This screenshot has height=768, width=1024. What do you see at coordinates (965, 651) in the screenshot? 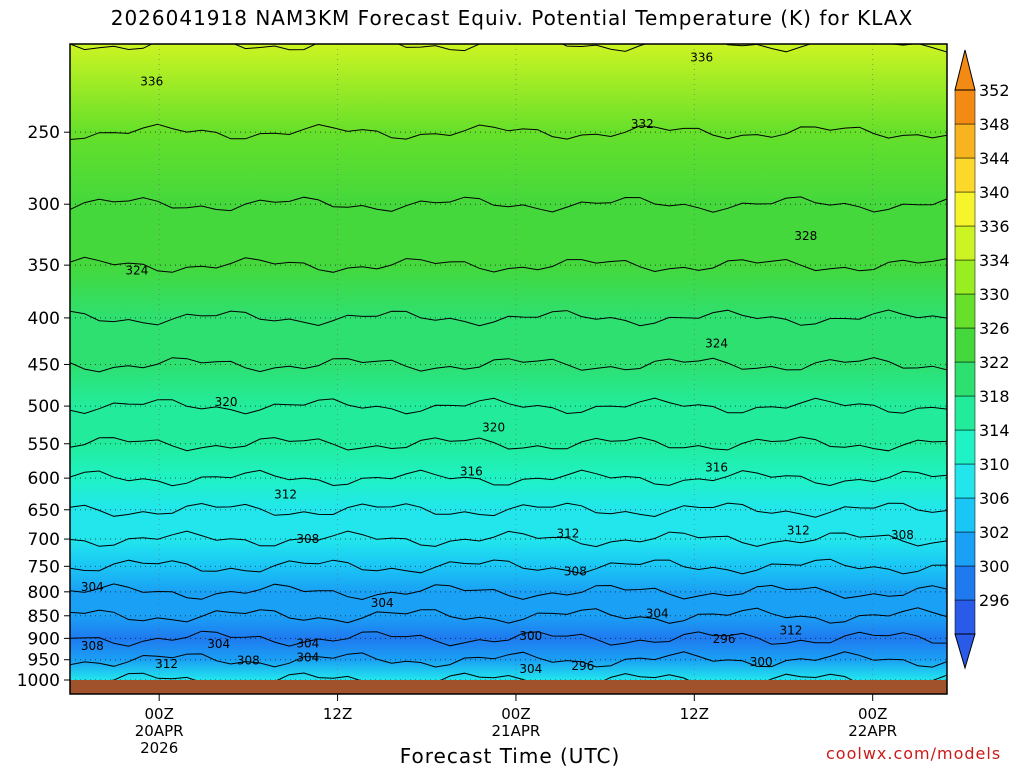
I see `colorbar-bottom-arrow` at bounding box center [965, 651].